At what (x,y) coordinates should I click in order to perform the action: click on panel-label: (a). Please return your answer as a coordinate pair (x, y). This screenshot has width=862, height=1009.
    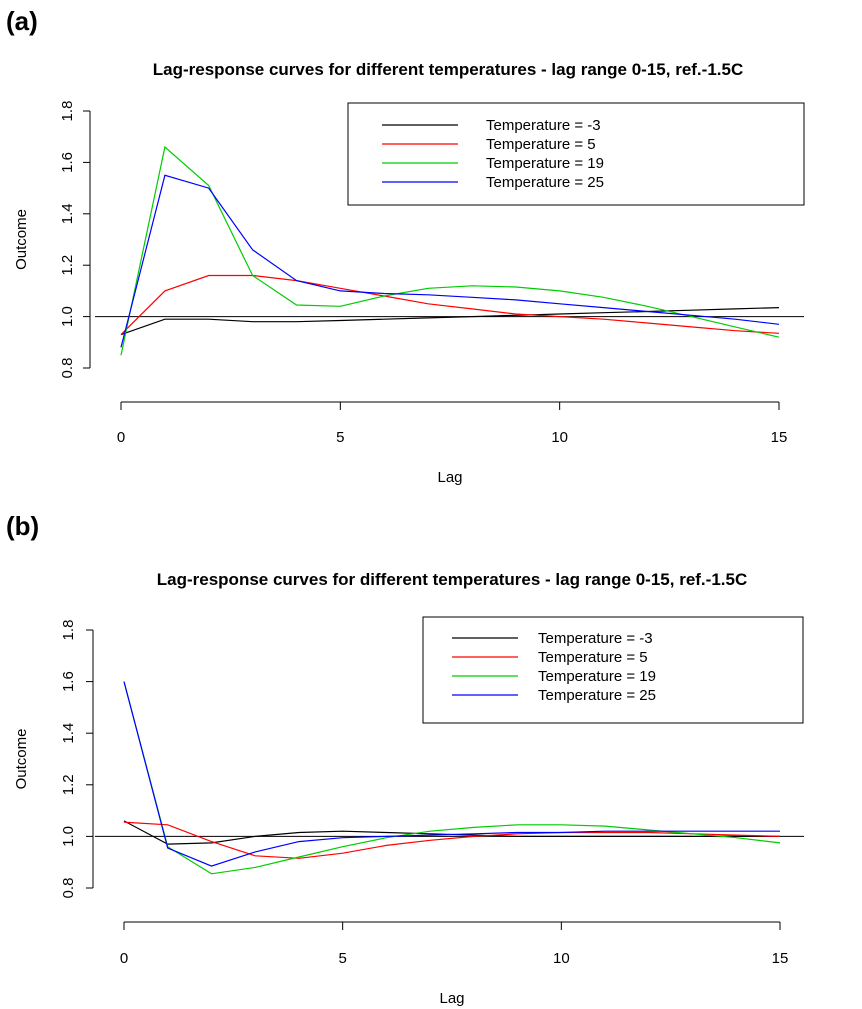
    Looking at the image, I should click on (22, 21).